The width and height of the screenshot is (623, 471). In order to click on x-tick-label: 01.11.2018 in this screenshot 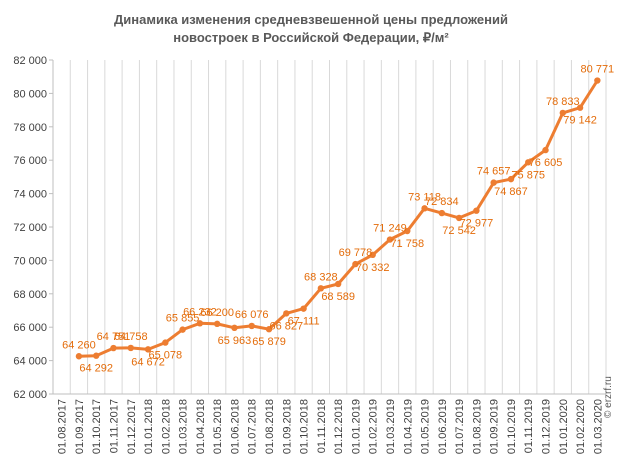, I will do `click(322, 426)`.